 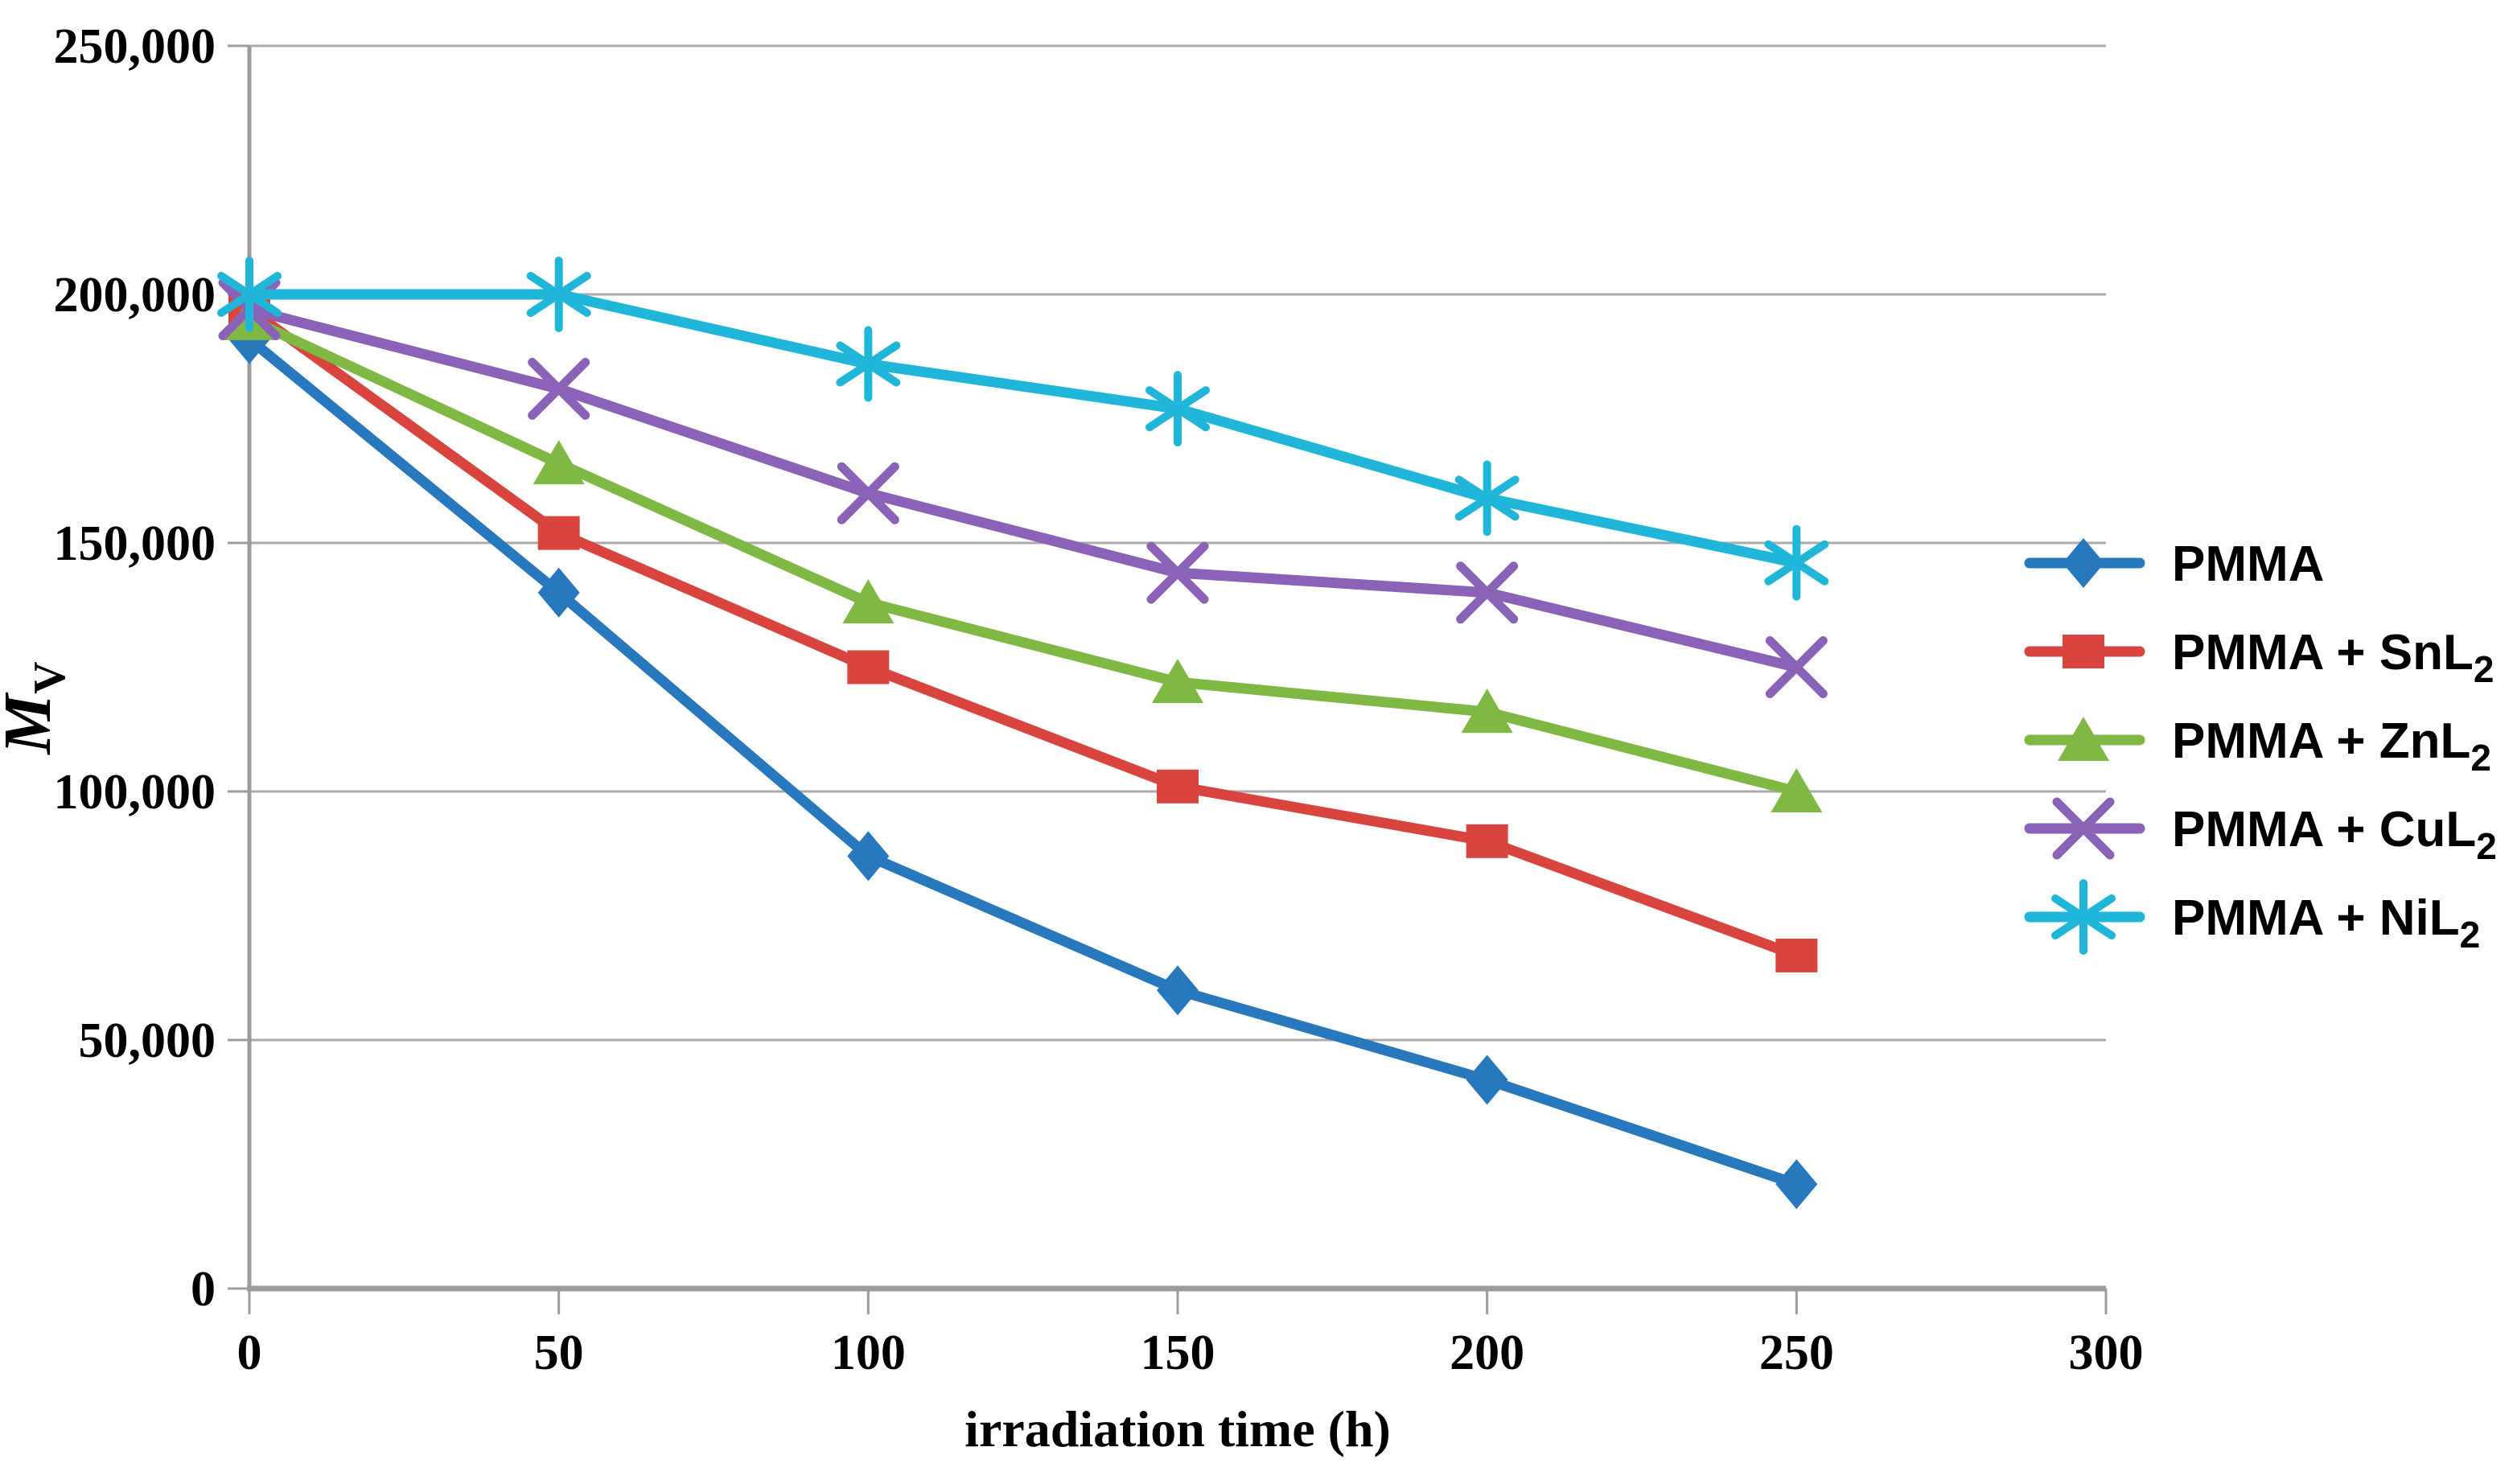 I want to click on legend-item-pmma-nil2: PMMA + NiL2, so click(x=2252, y=917).